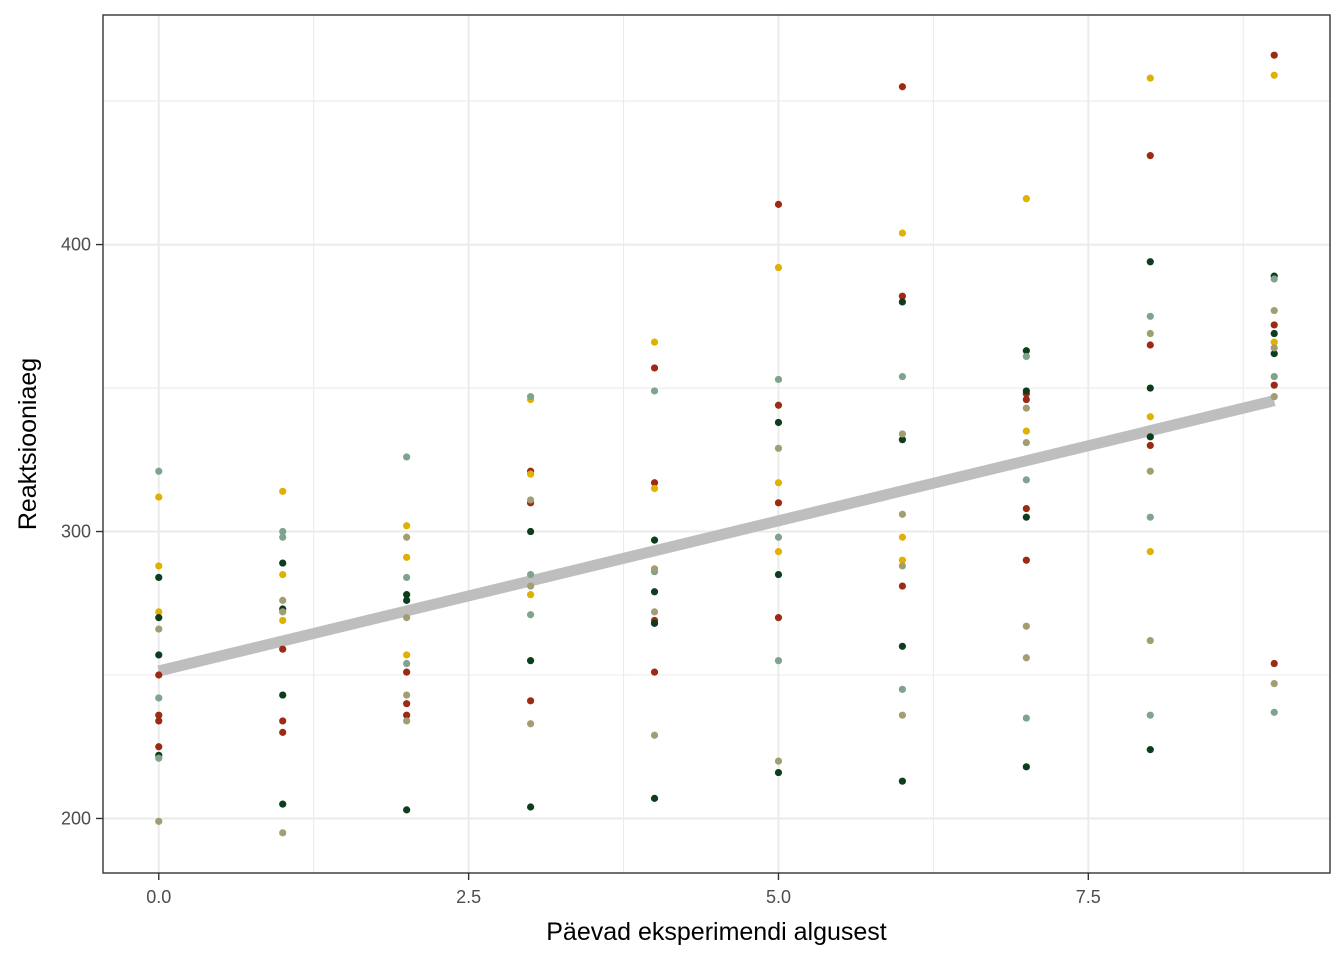  Describe the element at coordinates (76, 818) in the screenshot. I see `y-tick-label: 200` at that location.